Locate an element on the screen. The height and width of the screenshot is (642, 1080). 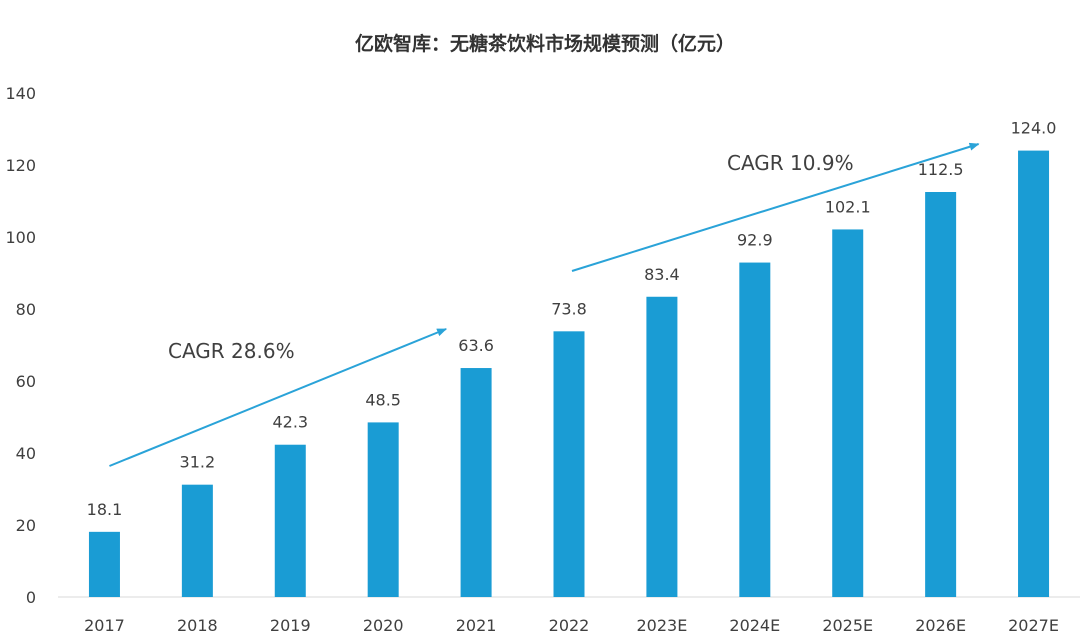
bar-value-label: 124.0 is located at coordinates (1034, 128).